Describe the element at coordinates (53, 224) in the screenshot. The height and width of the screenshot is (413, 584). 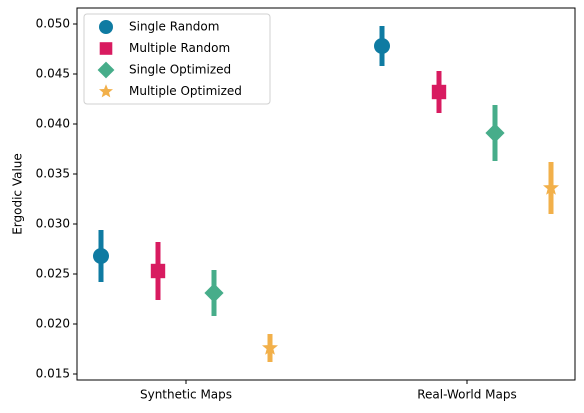
I see `y-tick-label: 0.030` at that location.